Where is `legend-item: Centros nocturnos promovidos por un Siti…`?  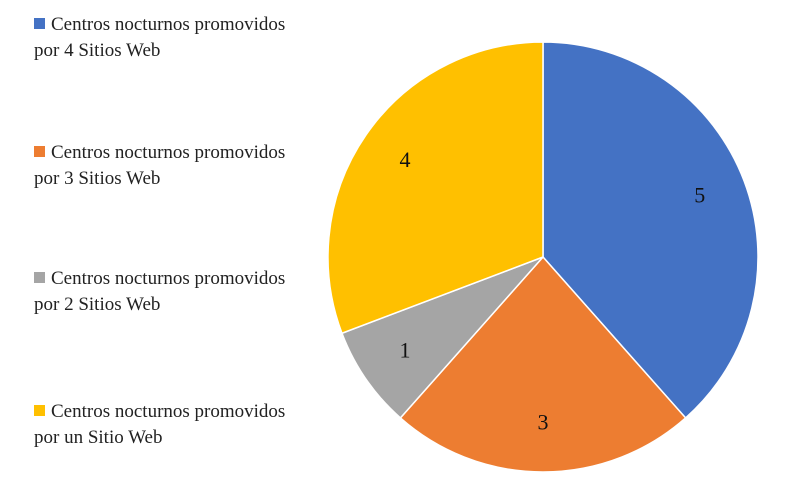 legend-item: Centros nocturnos promovidos por un Siti… is located at coordinates (174, 425).